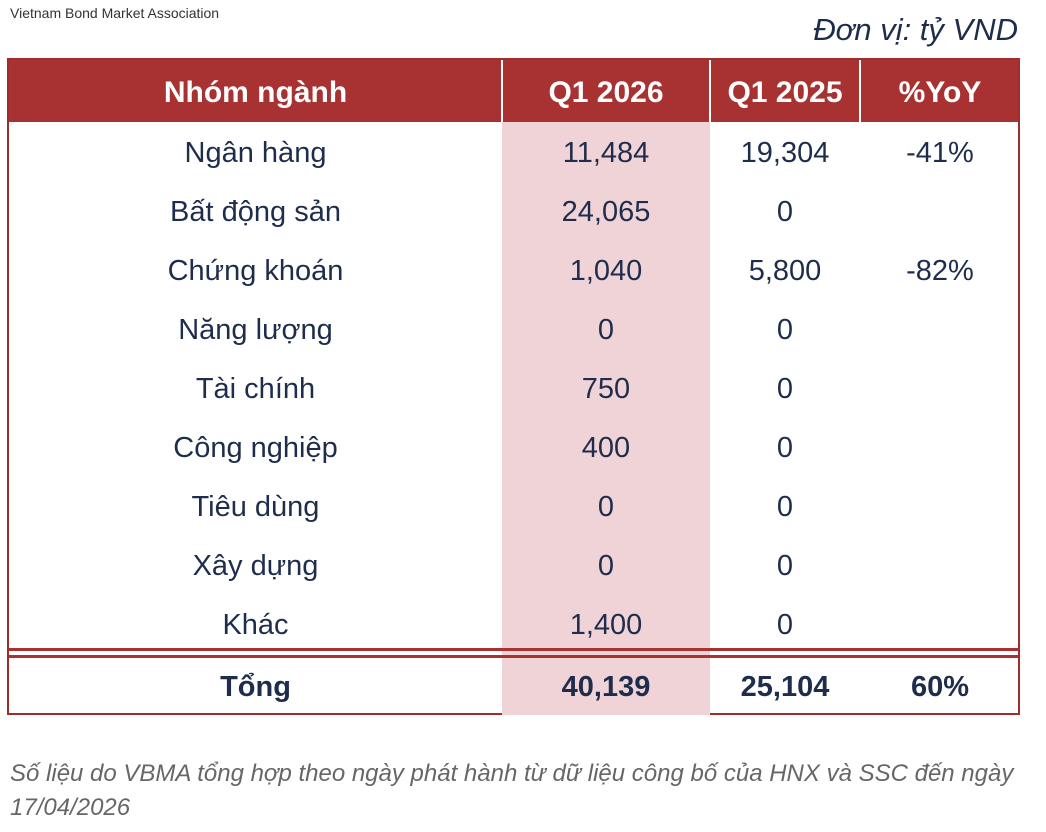 The width and height of the screenshot is (1046, 832). I want to click on q1-2025-cell: 5,800, so click(785, 271).